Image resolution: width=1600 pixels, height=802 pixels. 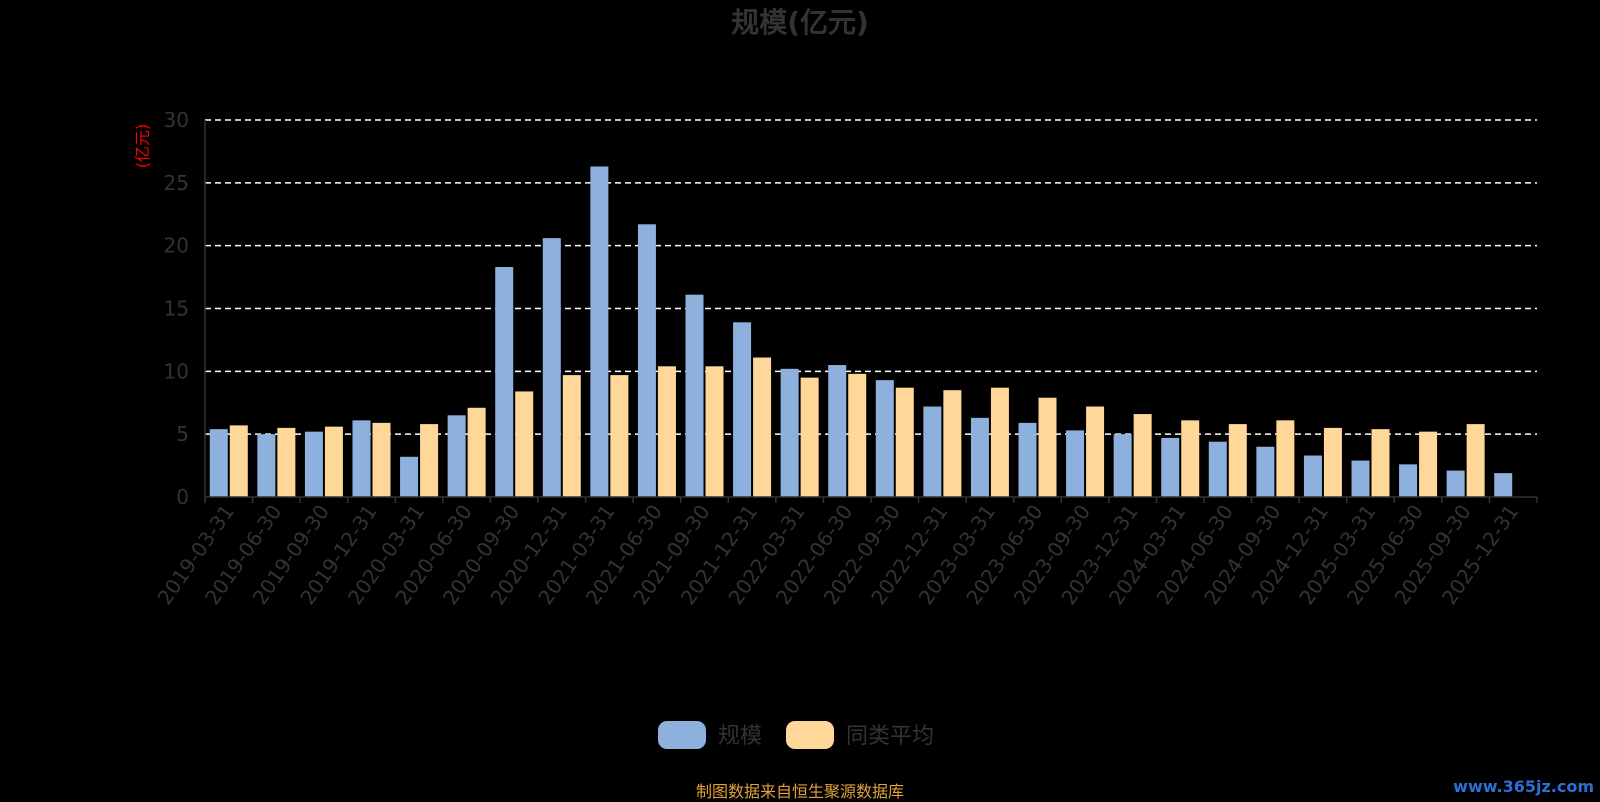 What do you see at coordinates (710, 735) in the screenshot?
I see `legend-item-scale: 规模` at bounding box center [710, 735].